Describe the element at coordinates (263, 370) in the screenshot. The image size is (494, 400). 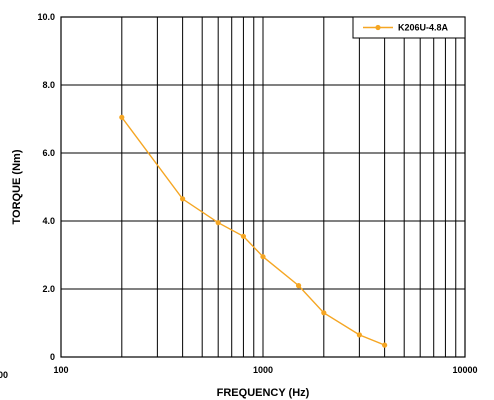
I see `x-tick-label: 1000` at that location.